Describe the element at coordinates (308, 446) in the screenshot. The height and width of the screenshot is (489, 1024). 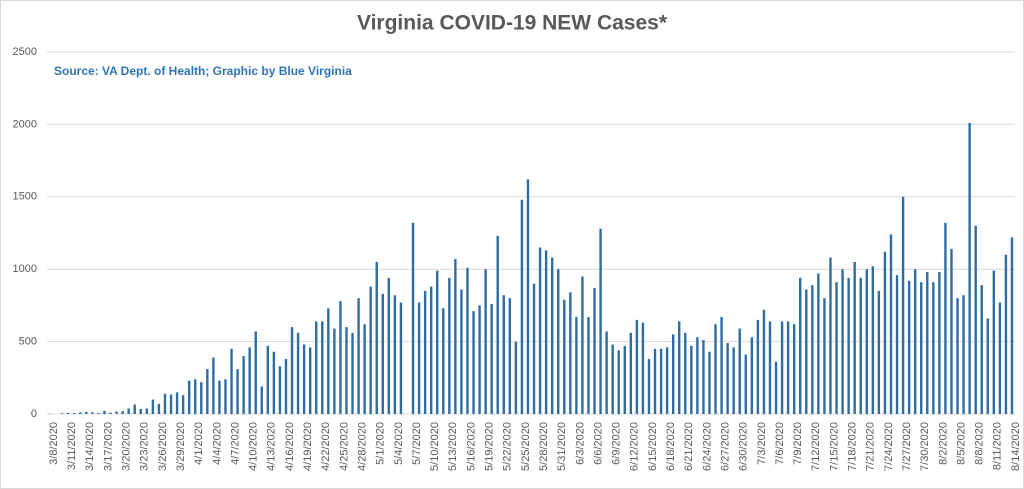
I see `x-tick-label: 4/19/2020` at that location.